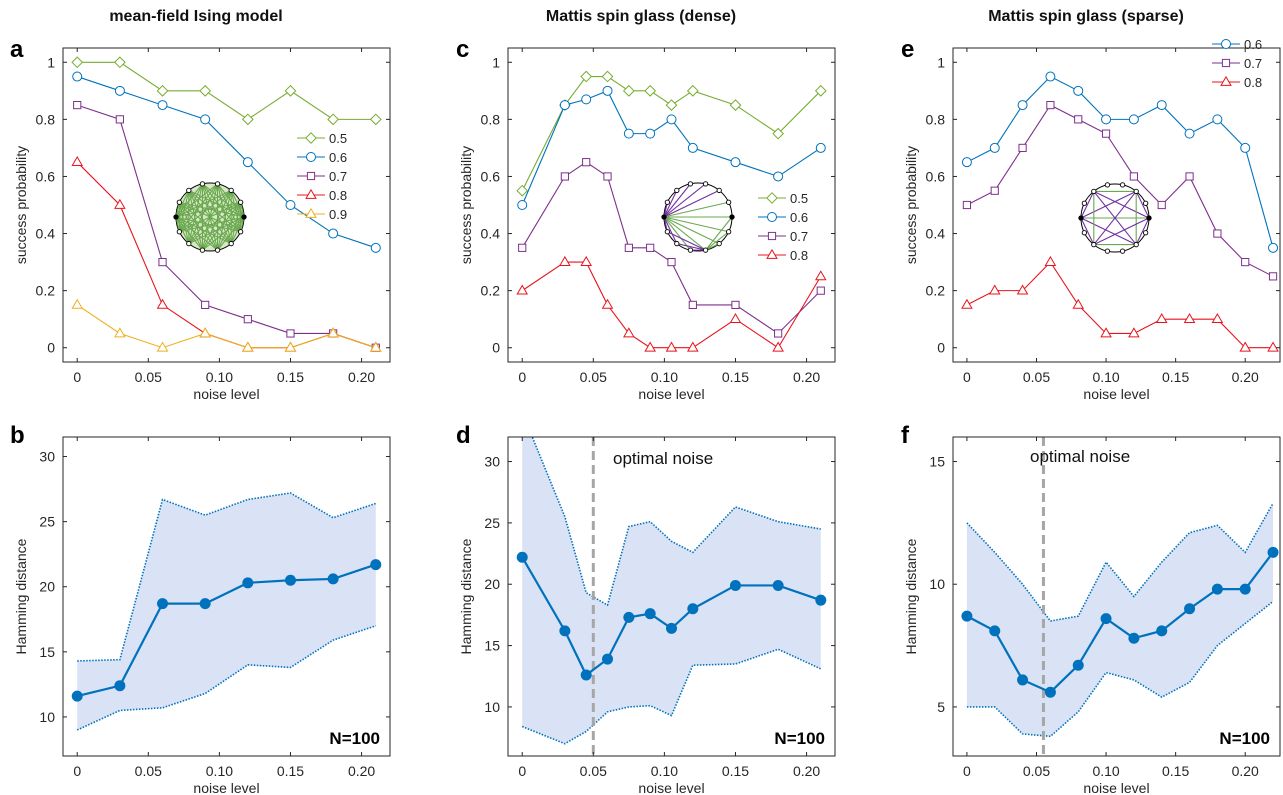 Image resolution: width=1283 pixels, height=795 pixels. I want to click on y-tick-label: 0, so click(51, 348).